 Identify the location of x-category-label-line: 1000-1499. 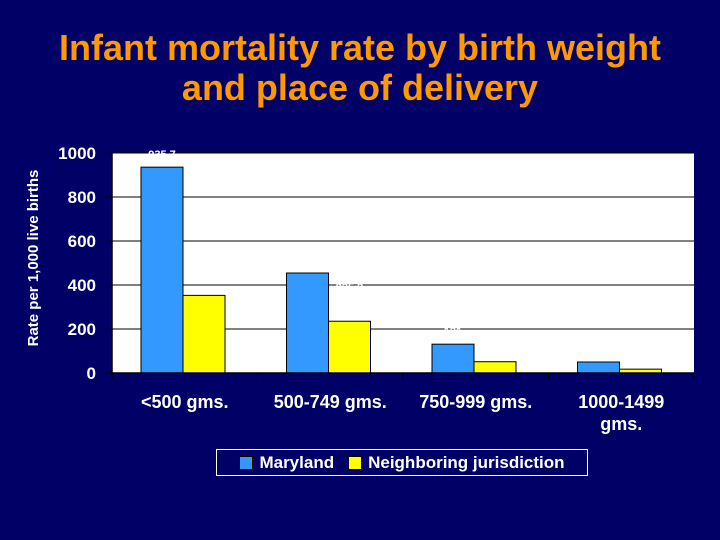
(621, 402).